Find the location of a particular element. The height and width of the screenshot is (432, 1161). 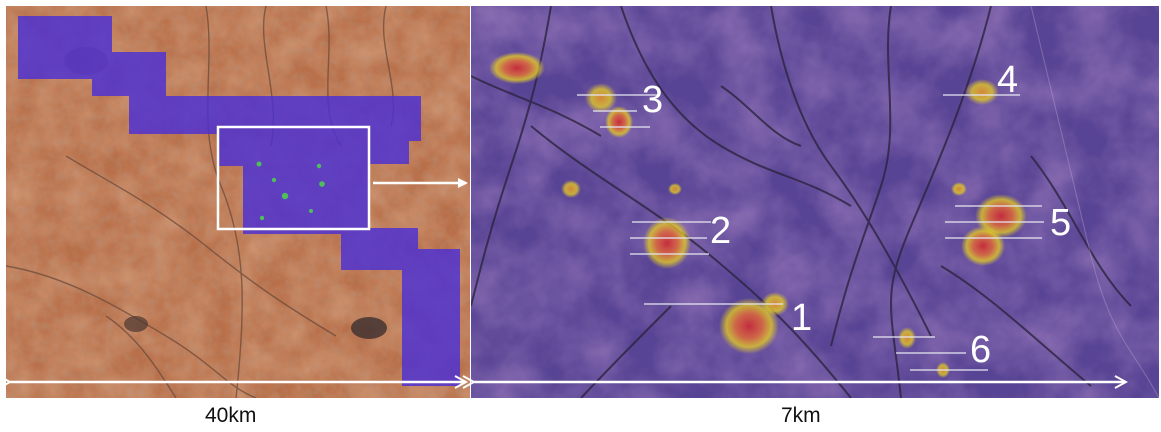

overview-scale-label: 40km is located at coordinates (231, 415).